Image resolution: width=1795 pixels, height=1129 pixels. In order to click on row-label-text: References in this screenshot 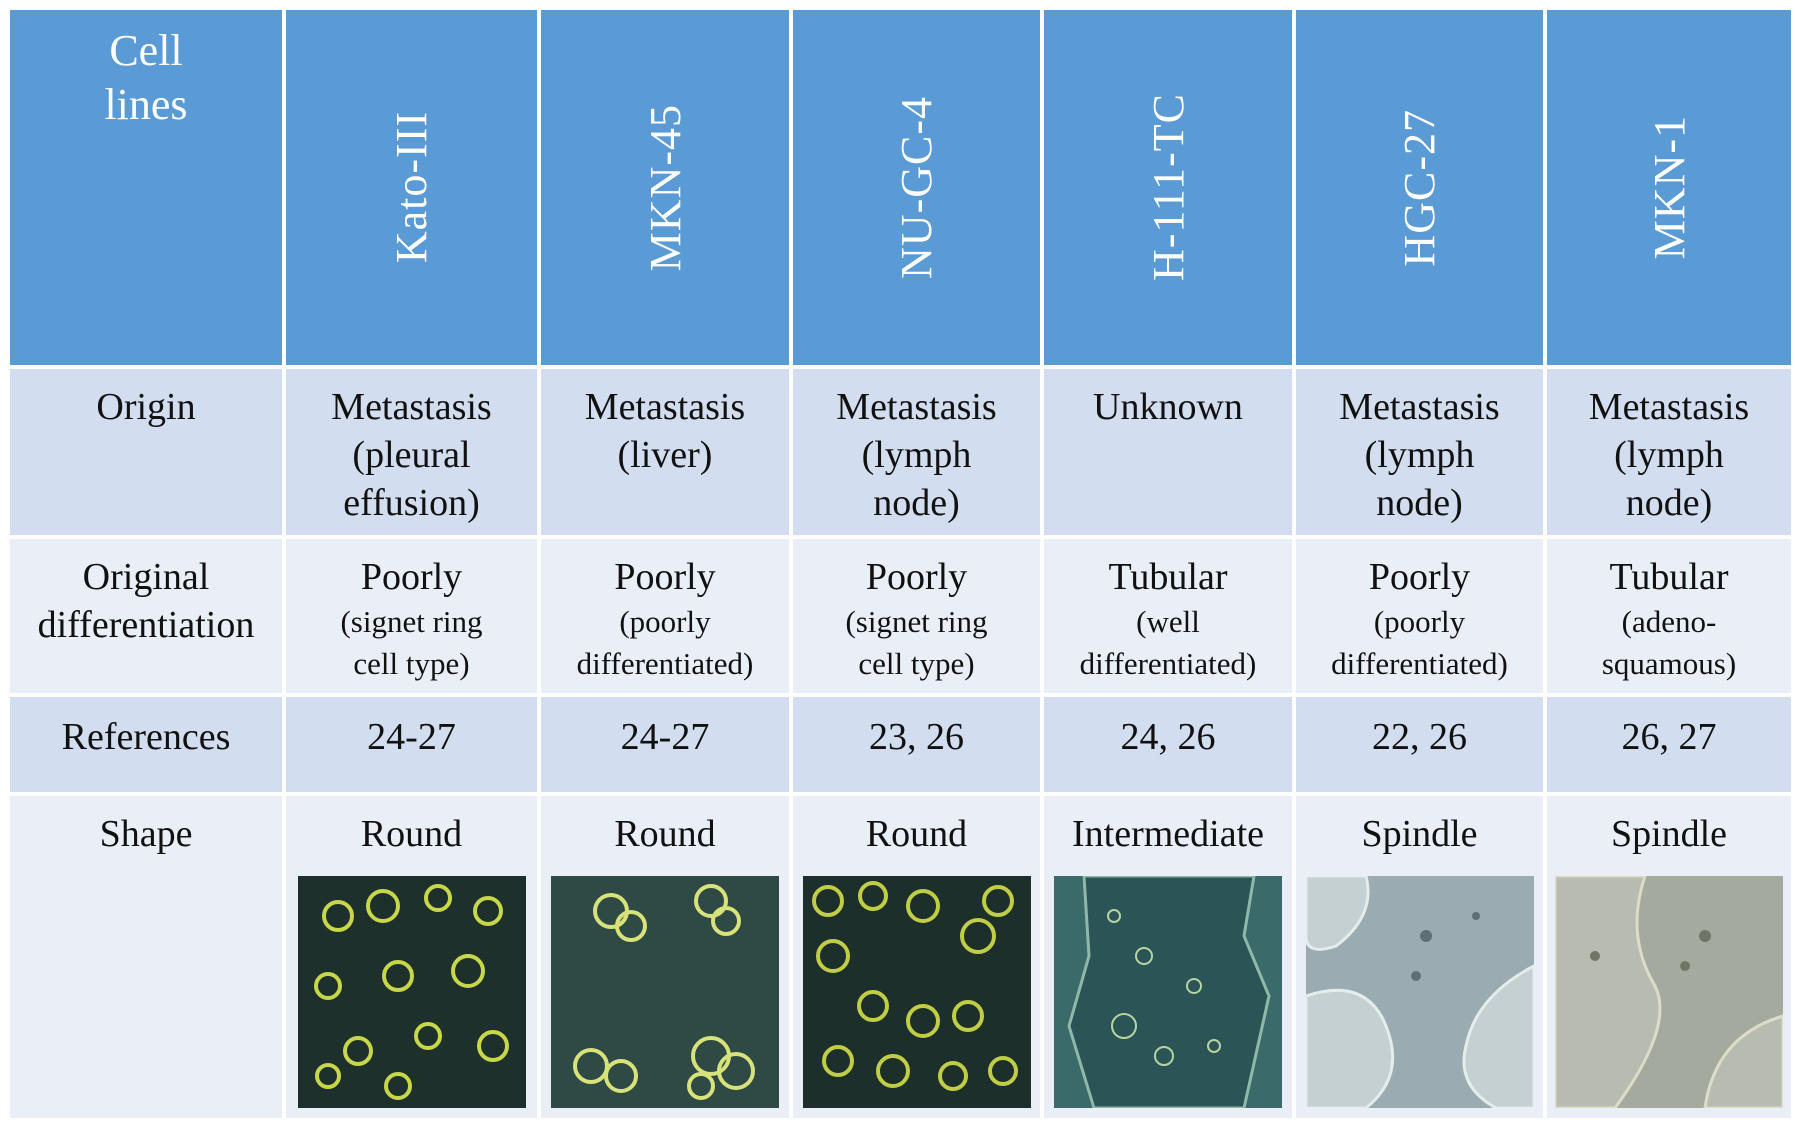, I will do `click(146, 737)`.